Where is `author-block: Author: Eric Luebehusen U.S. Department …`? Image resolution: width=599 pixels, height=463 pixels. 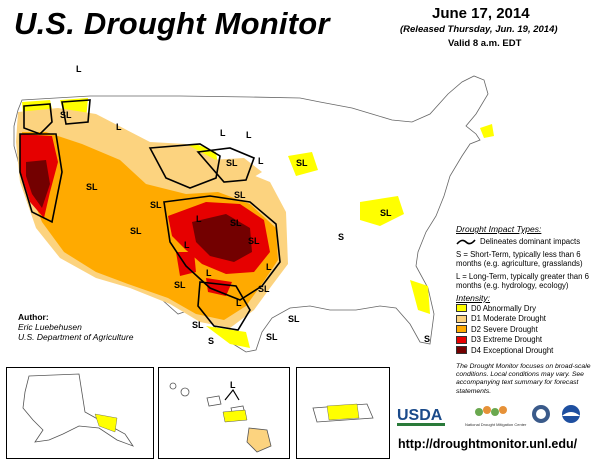 author-block: Author: Eric Luebehusen U.S. Department … is located at coordinates (75, 327).